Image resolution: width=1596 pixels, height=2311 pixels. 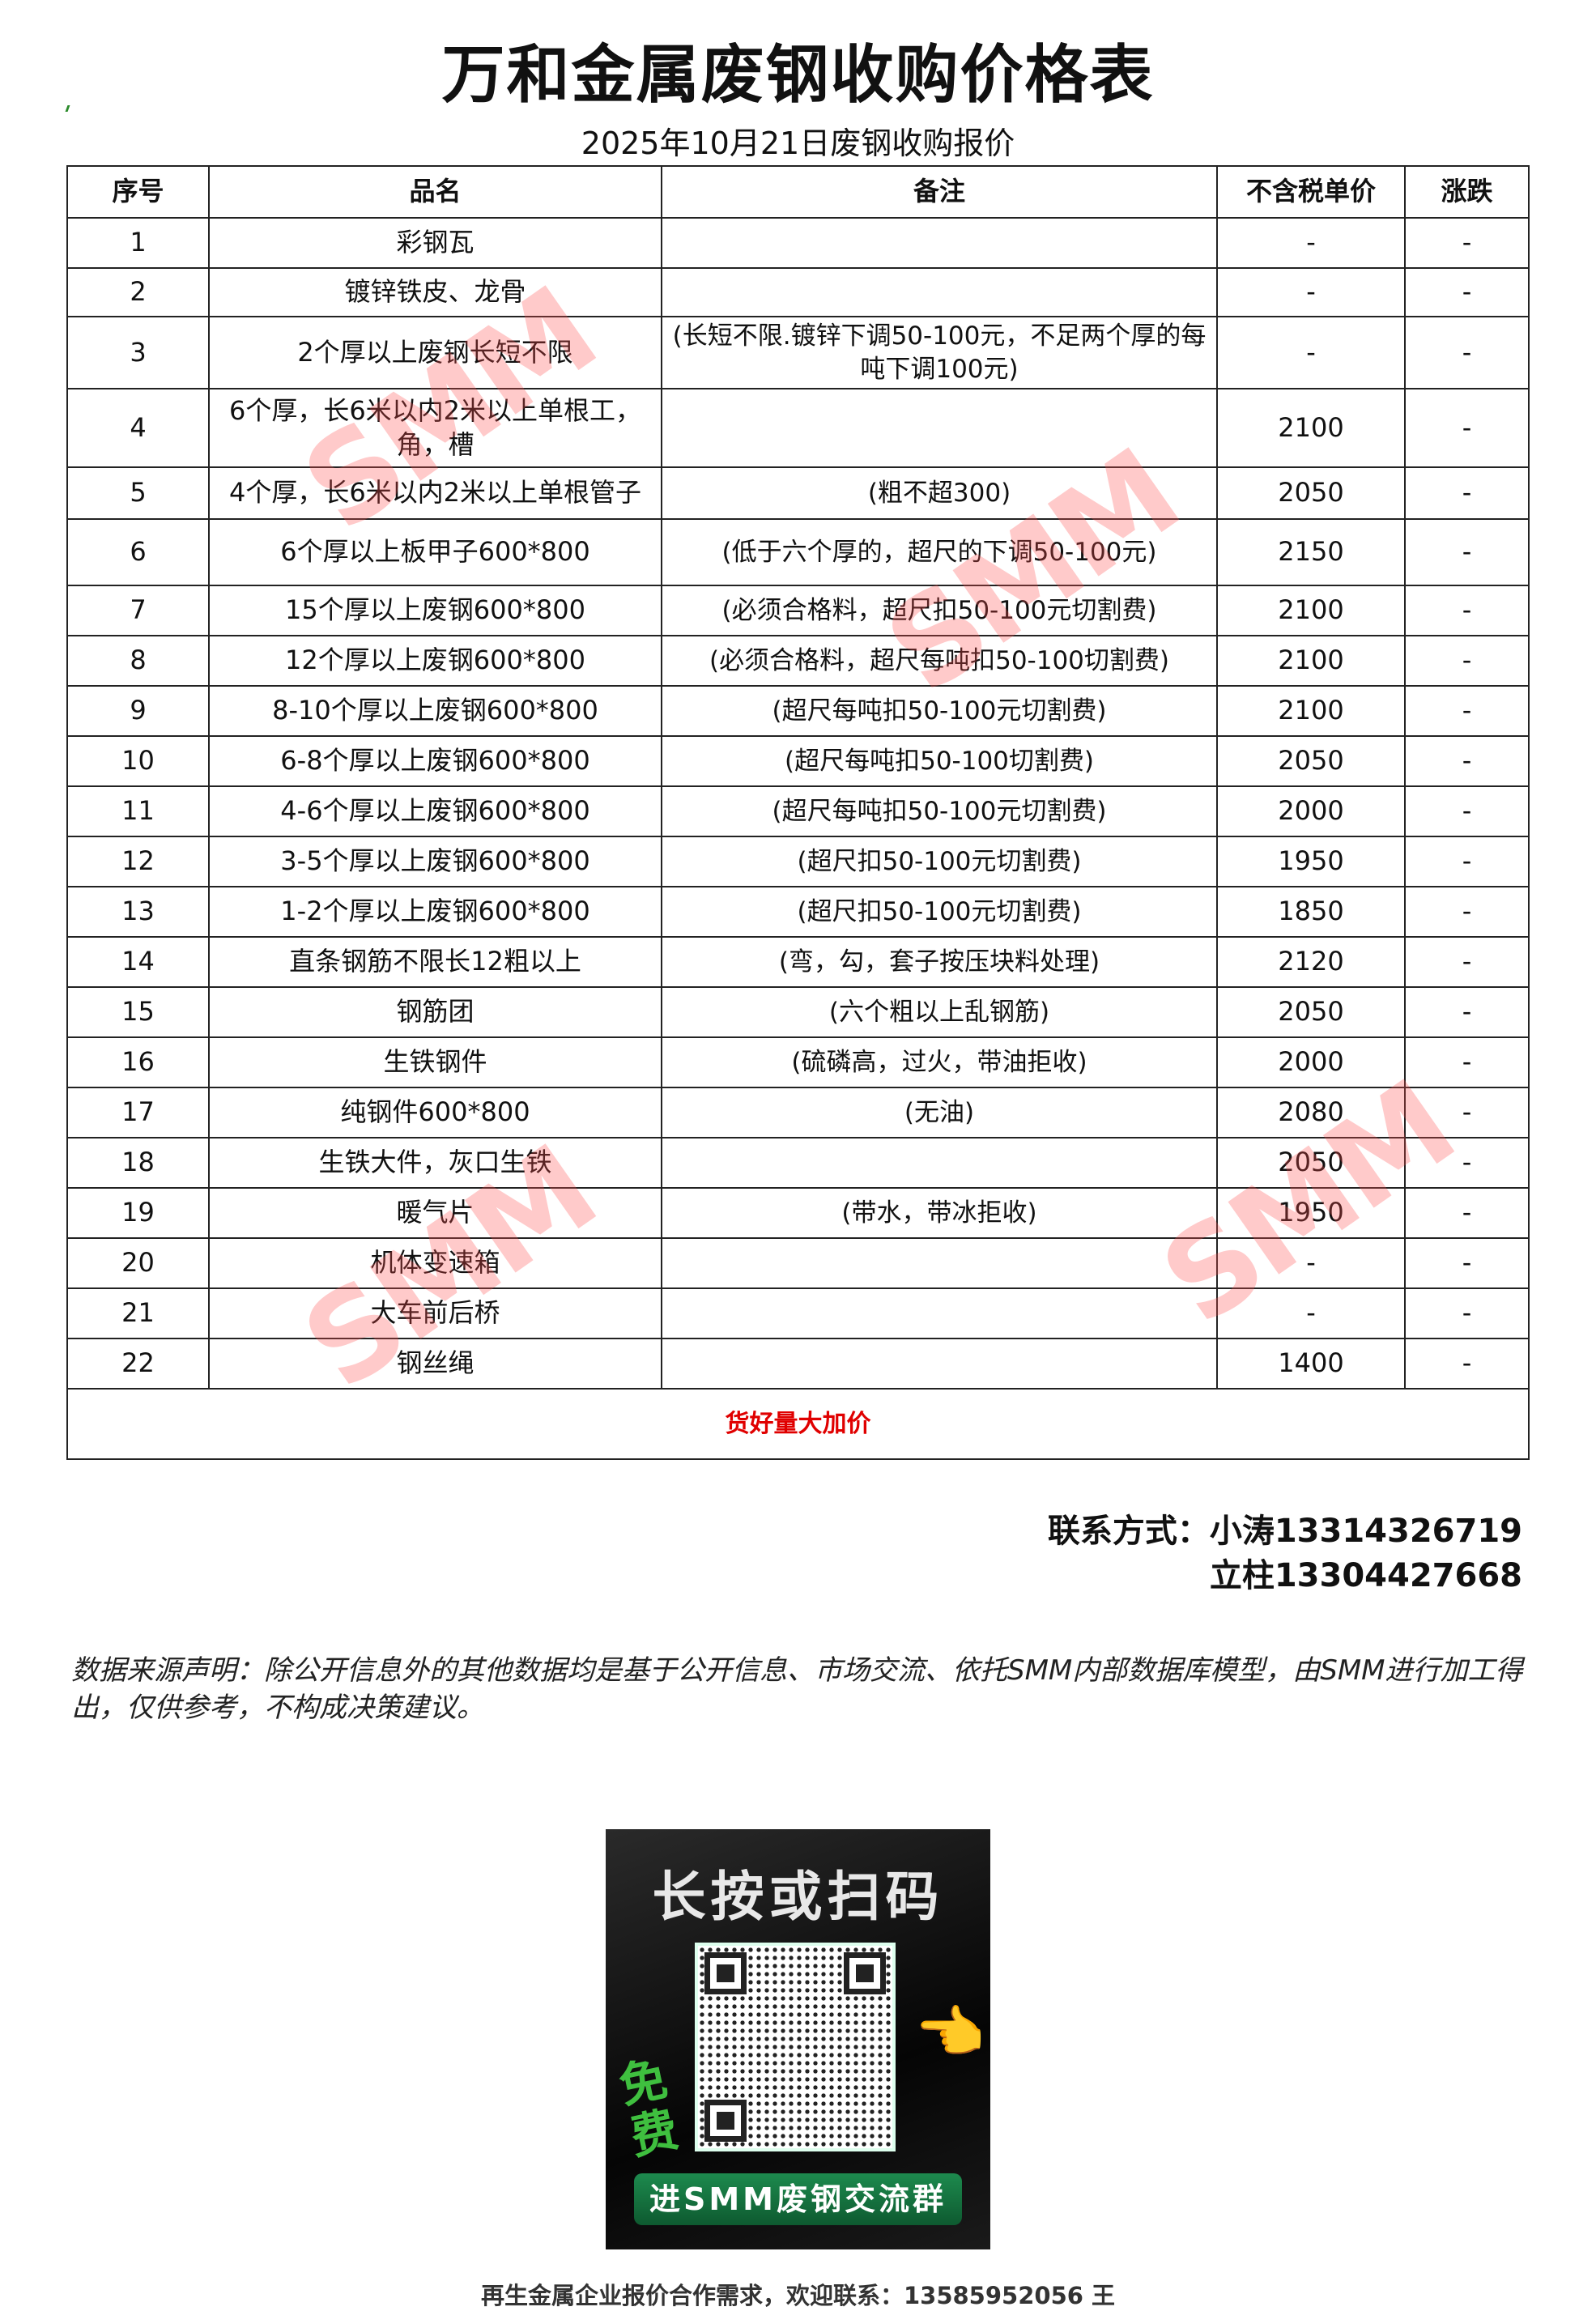 I want to click on cell-name: 暖气片, so click(x=435, y=1213).